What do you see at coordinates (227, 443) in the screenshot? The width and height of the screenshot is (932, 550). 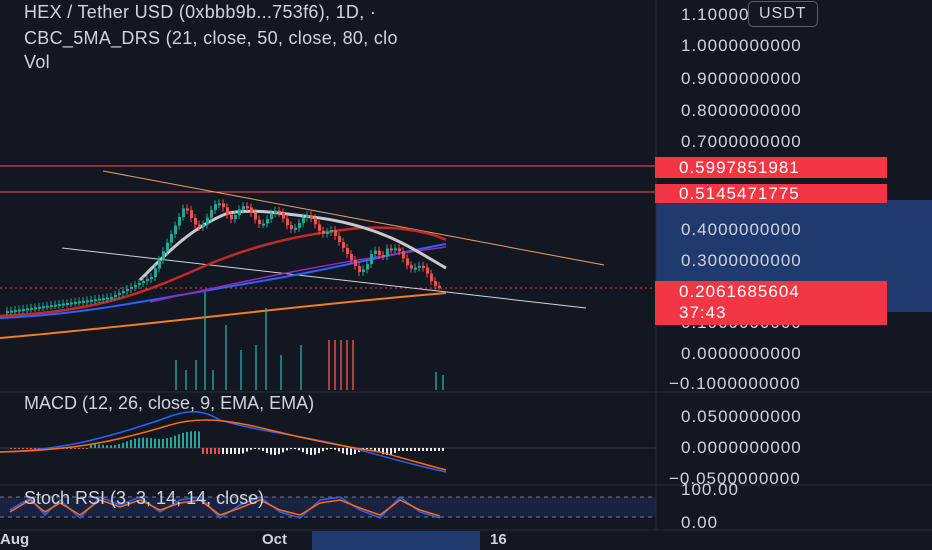 I see `macd-histogram` at bounding box center [227, 443].